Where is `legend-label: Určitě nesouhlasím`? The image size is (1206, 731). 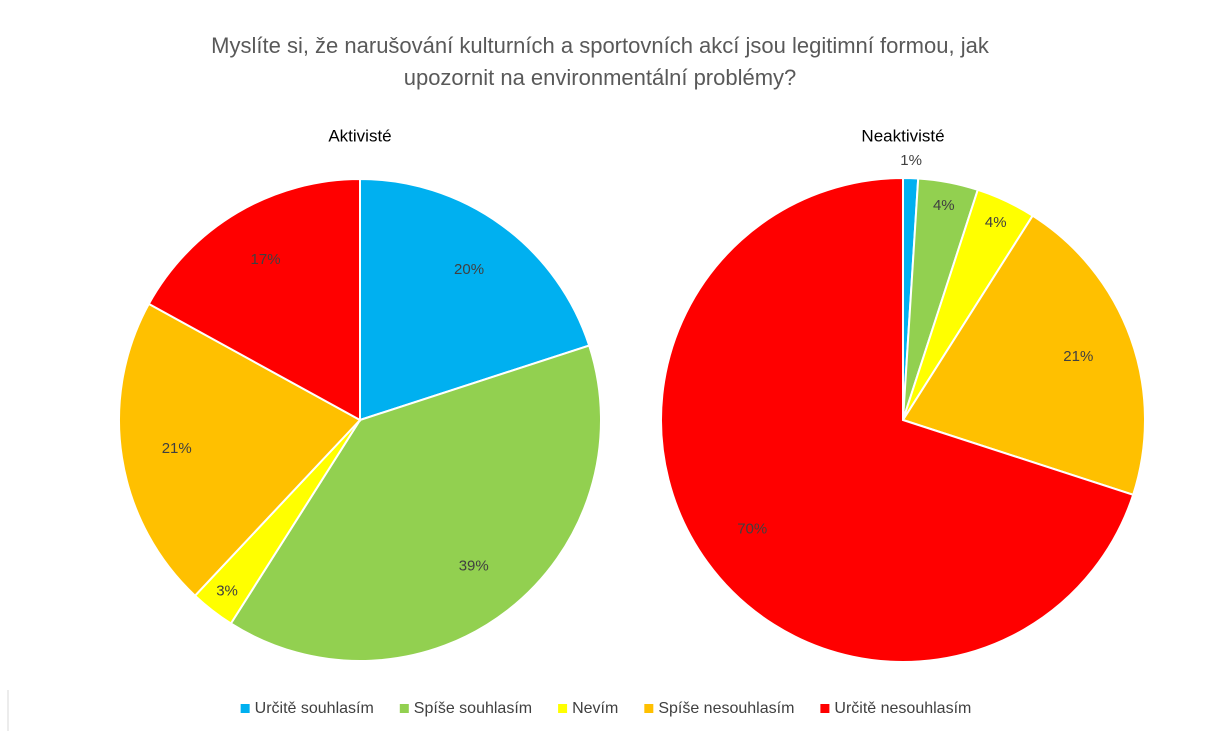
legend-label: Určitě nesouhlasím is located at coordinates (902, 708).